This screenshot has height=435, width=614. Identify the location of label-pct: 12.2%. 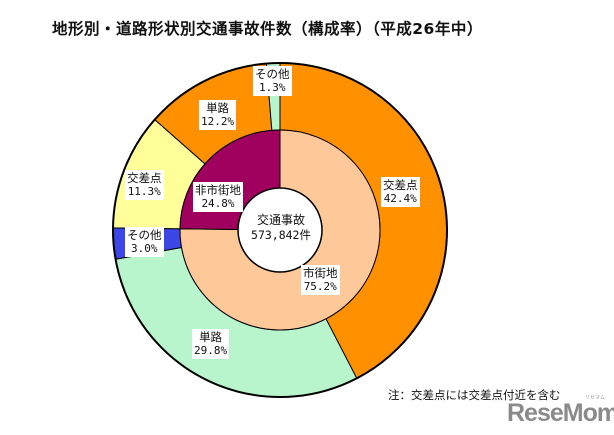
(218, 121).